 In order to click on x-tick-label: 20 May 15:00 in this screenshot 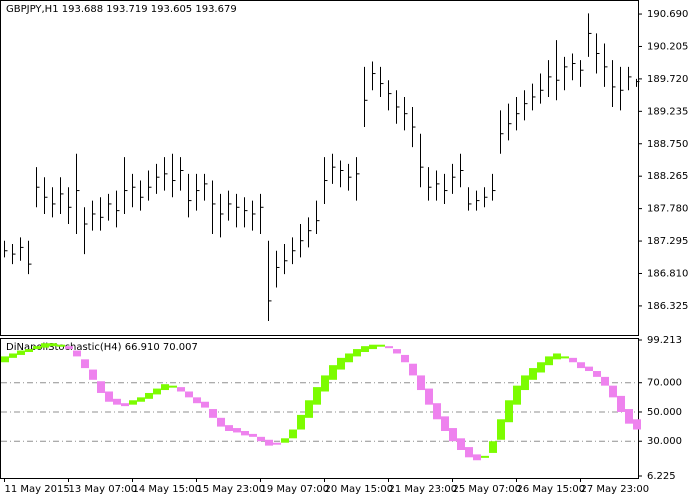, I will do `click(359, 489)`.